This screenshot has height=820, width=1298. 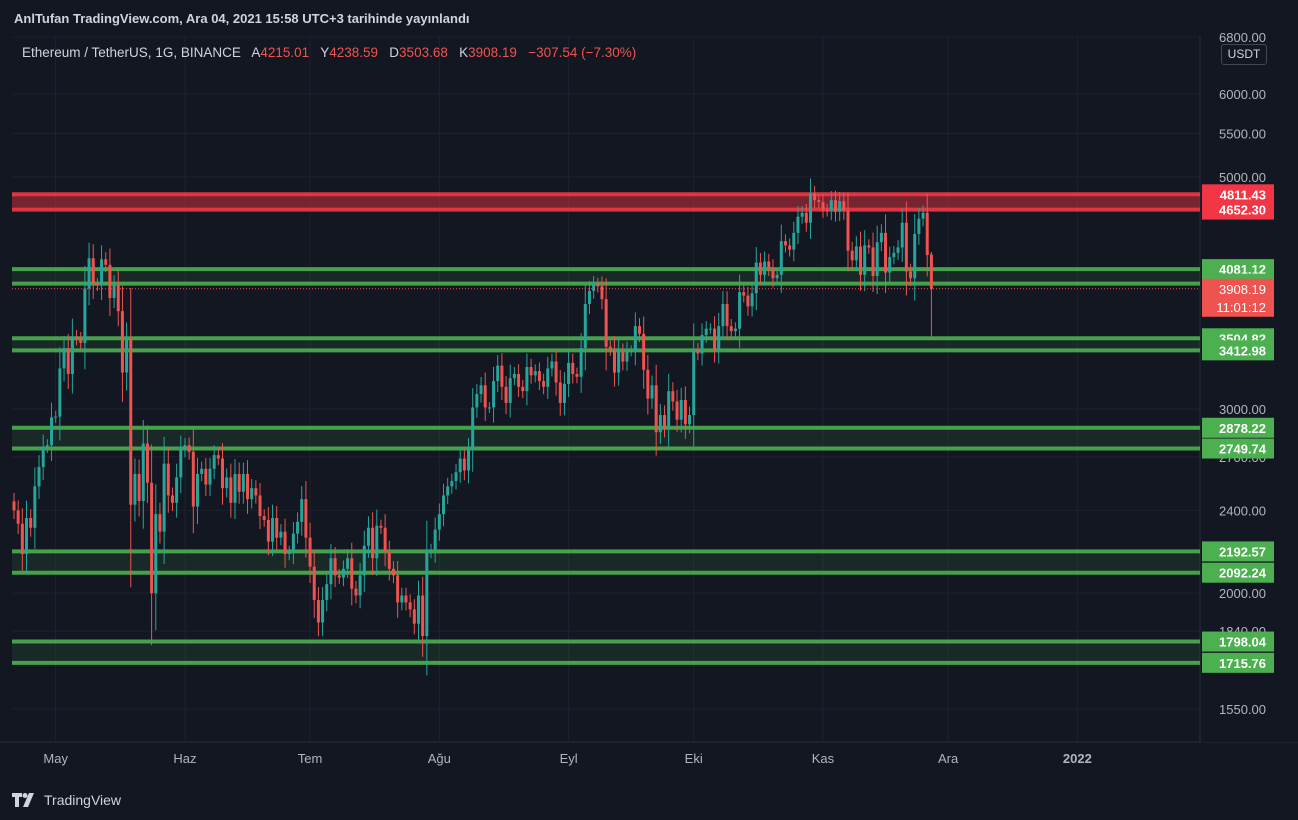 I want to click on resistance-zone, so click(x=606, y=202).